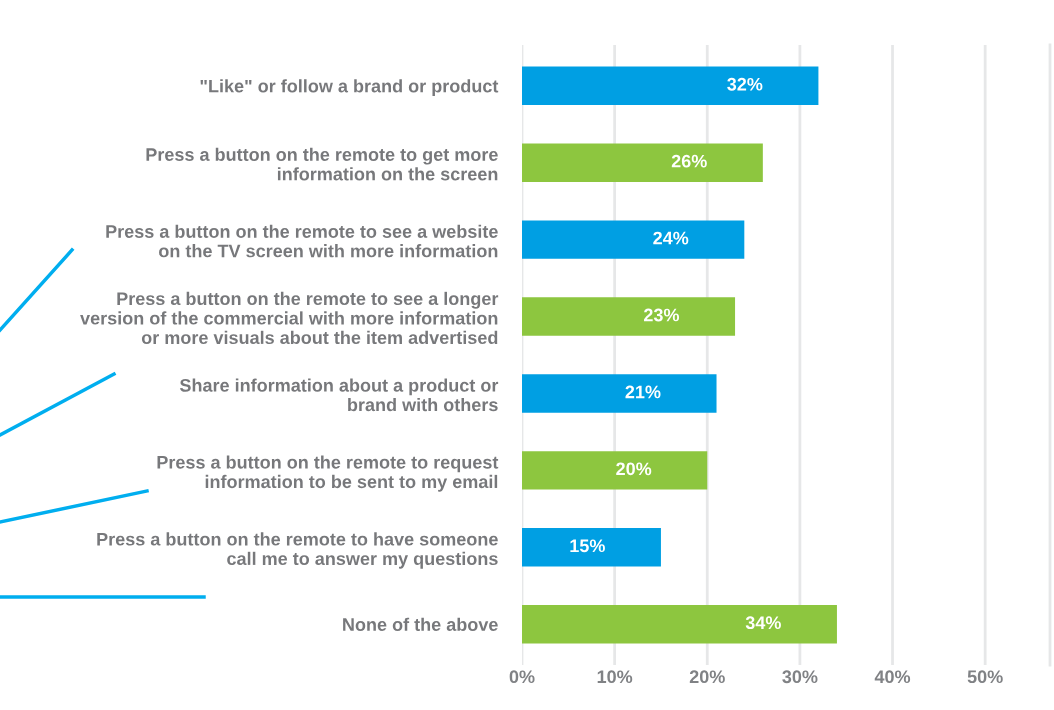  I want to click on x-tick-label: 0%, so click(522, 677).